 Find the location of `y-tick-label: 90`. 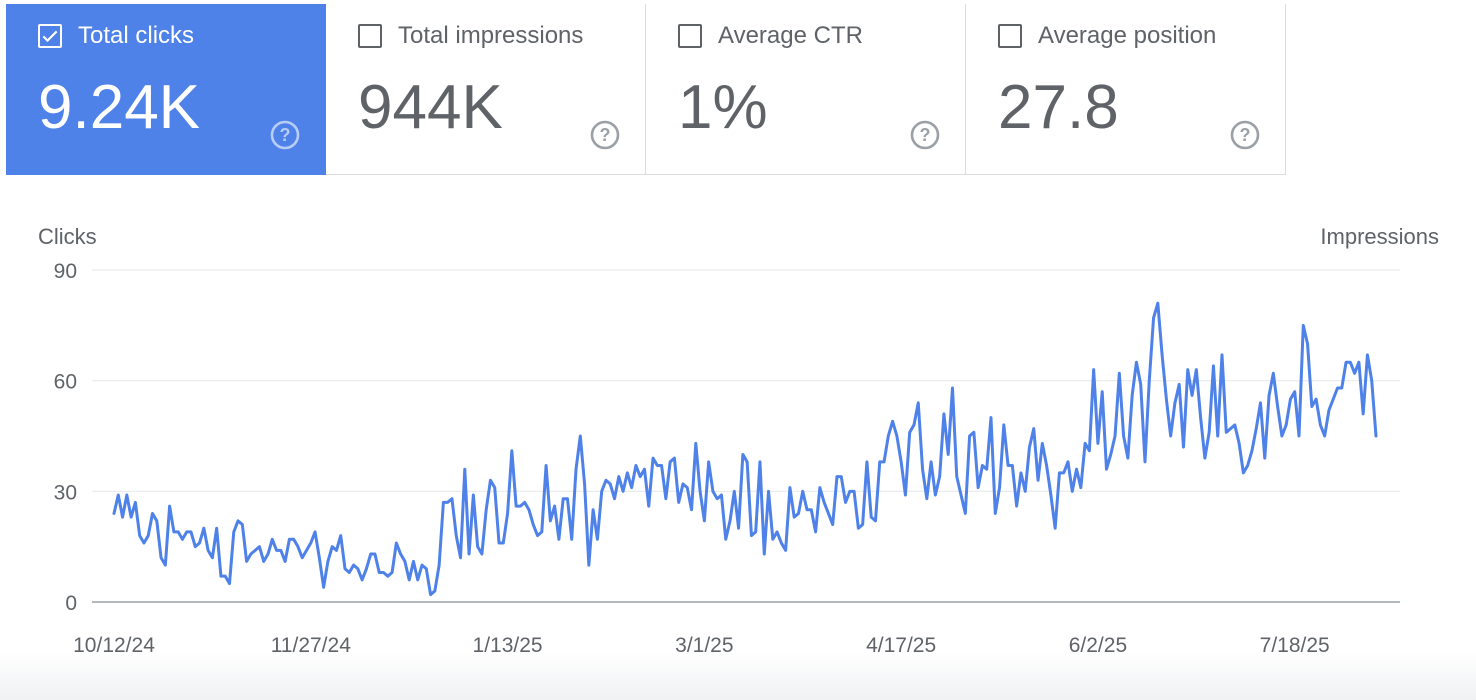

y-tick-label: 90 is located at coordinates (65, 271).